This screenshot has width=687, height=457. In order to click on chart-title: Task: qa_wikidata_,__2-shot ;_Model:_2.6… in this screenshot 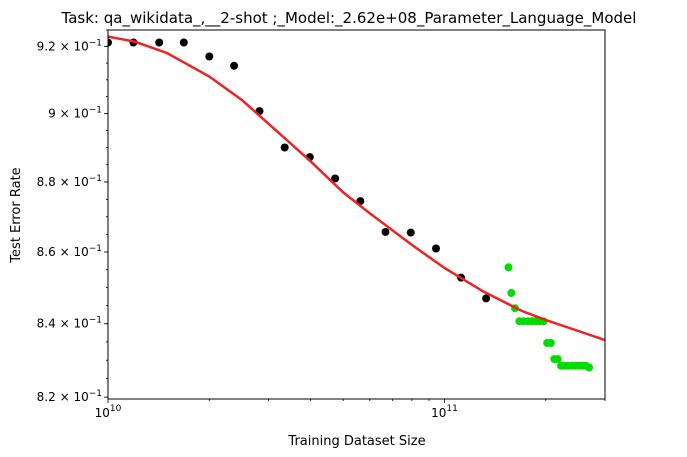, I will do `click(349, 18)`.